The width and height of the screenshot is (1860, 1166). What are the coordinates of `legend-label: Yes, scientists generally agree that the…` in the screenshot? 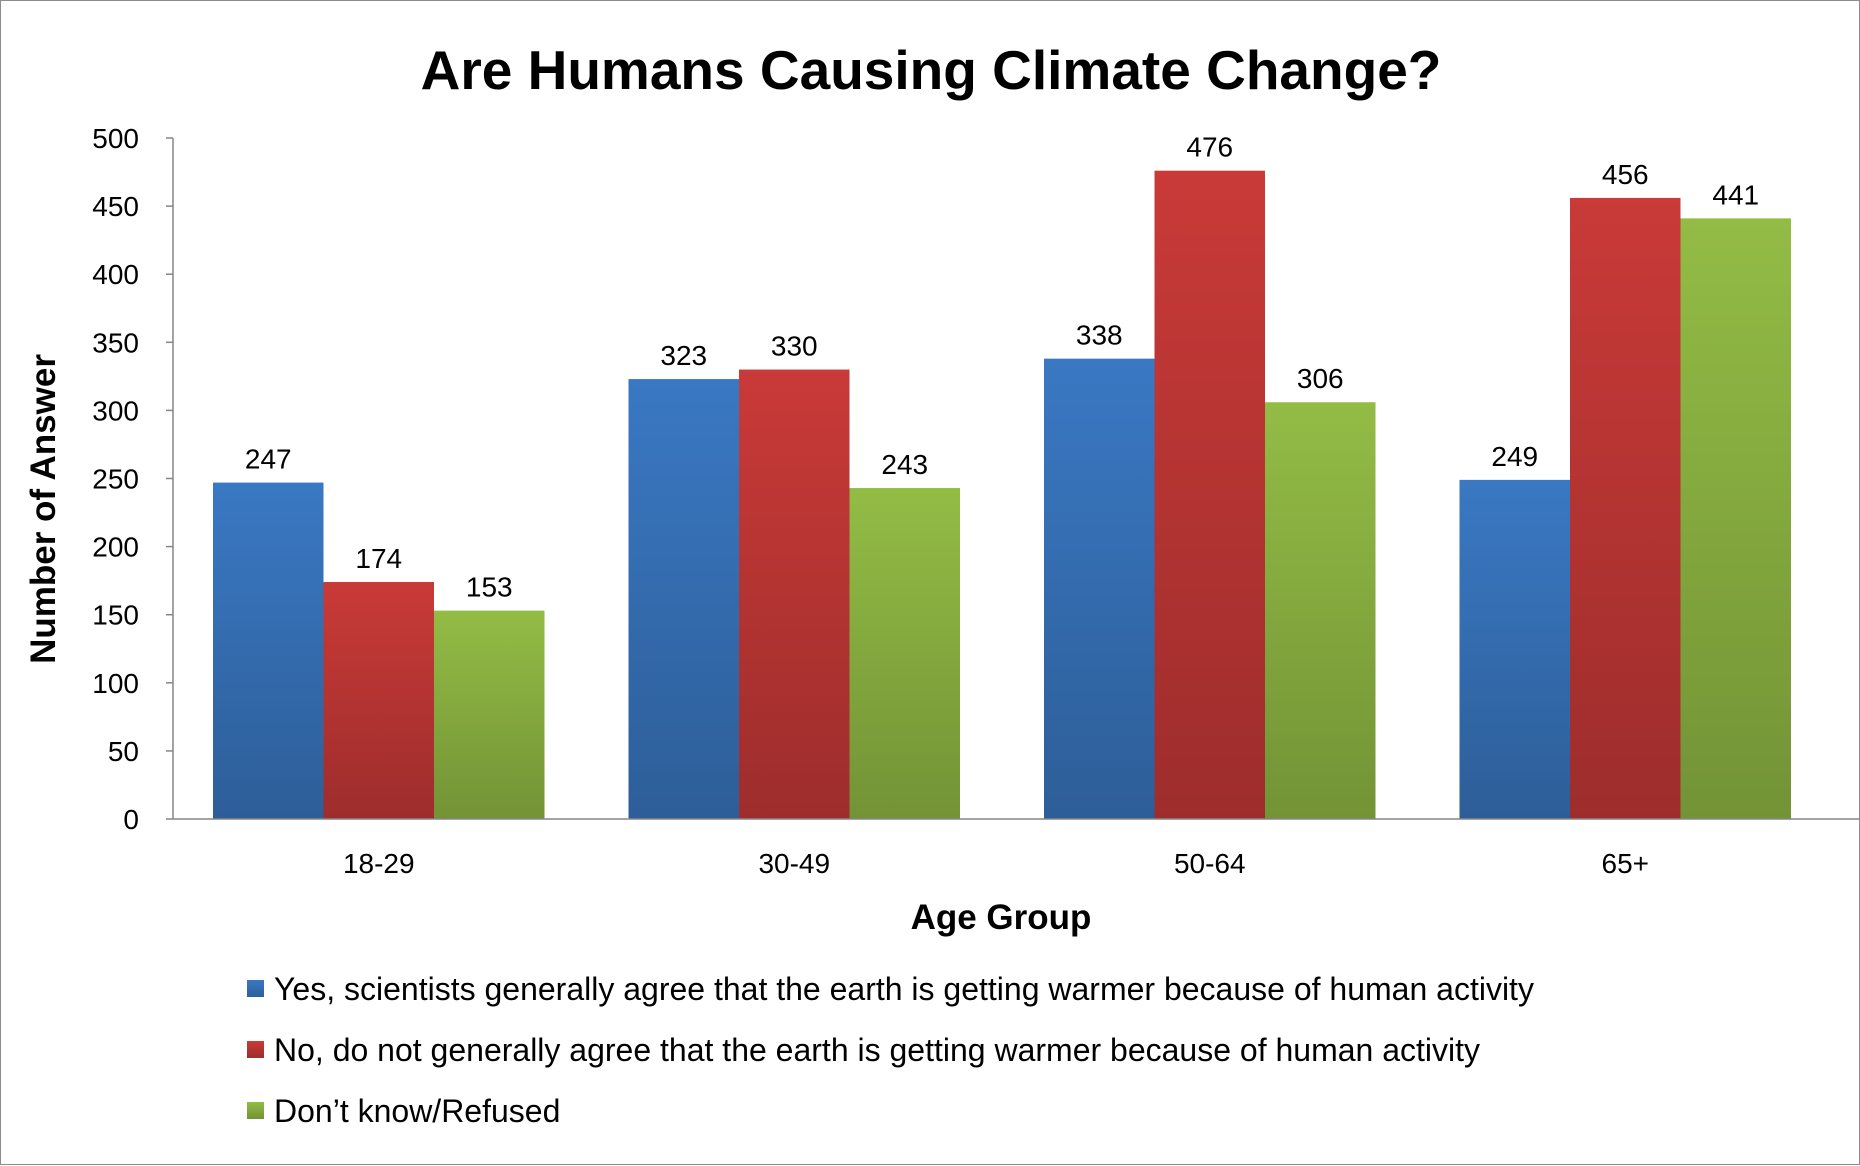 It's located at (904, 989).